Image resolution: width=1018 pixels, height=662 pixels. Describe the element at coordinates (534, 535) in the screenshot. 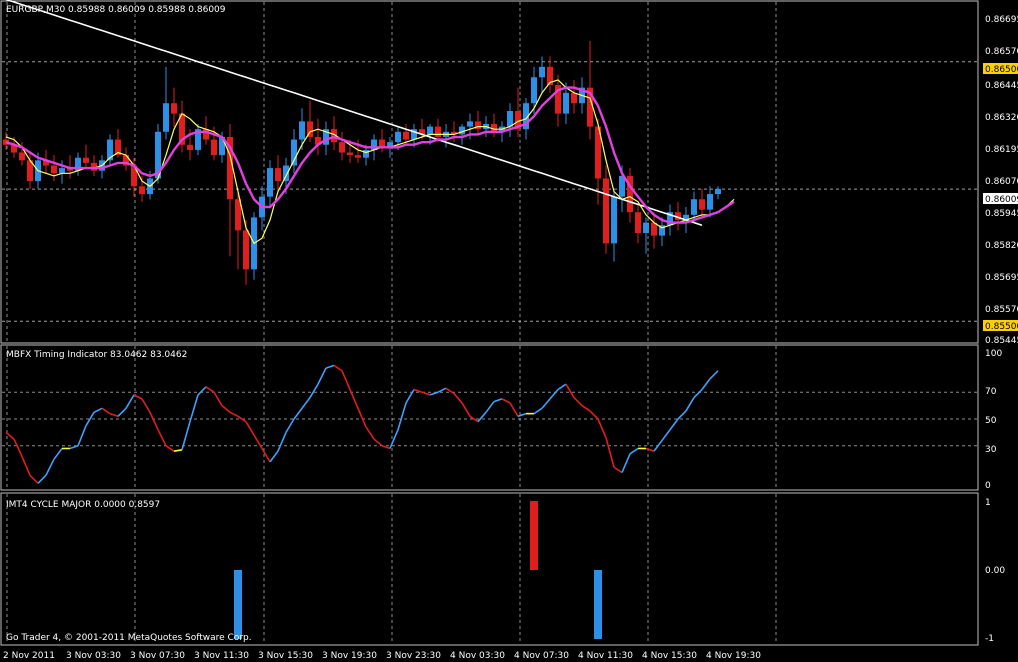

I see `cycle-bar` at that location.